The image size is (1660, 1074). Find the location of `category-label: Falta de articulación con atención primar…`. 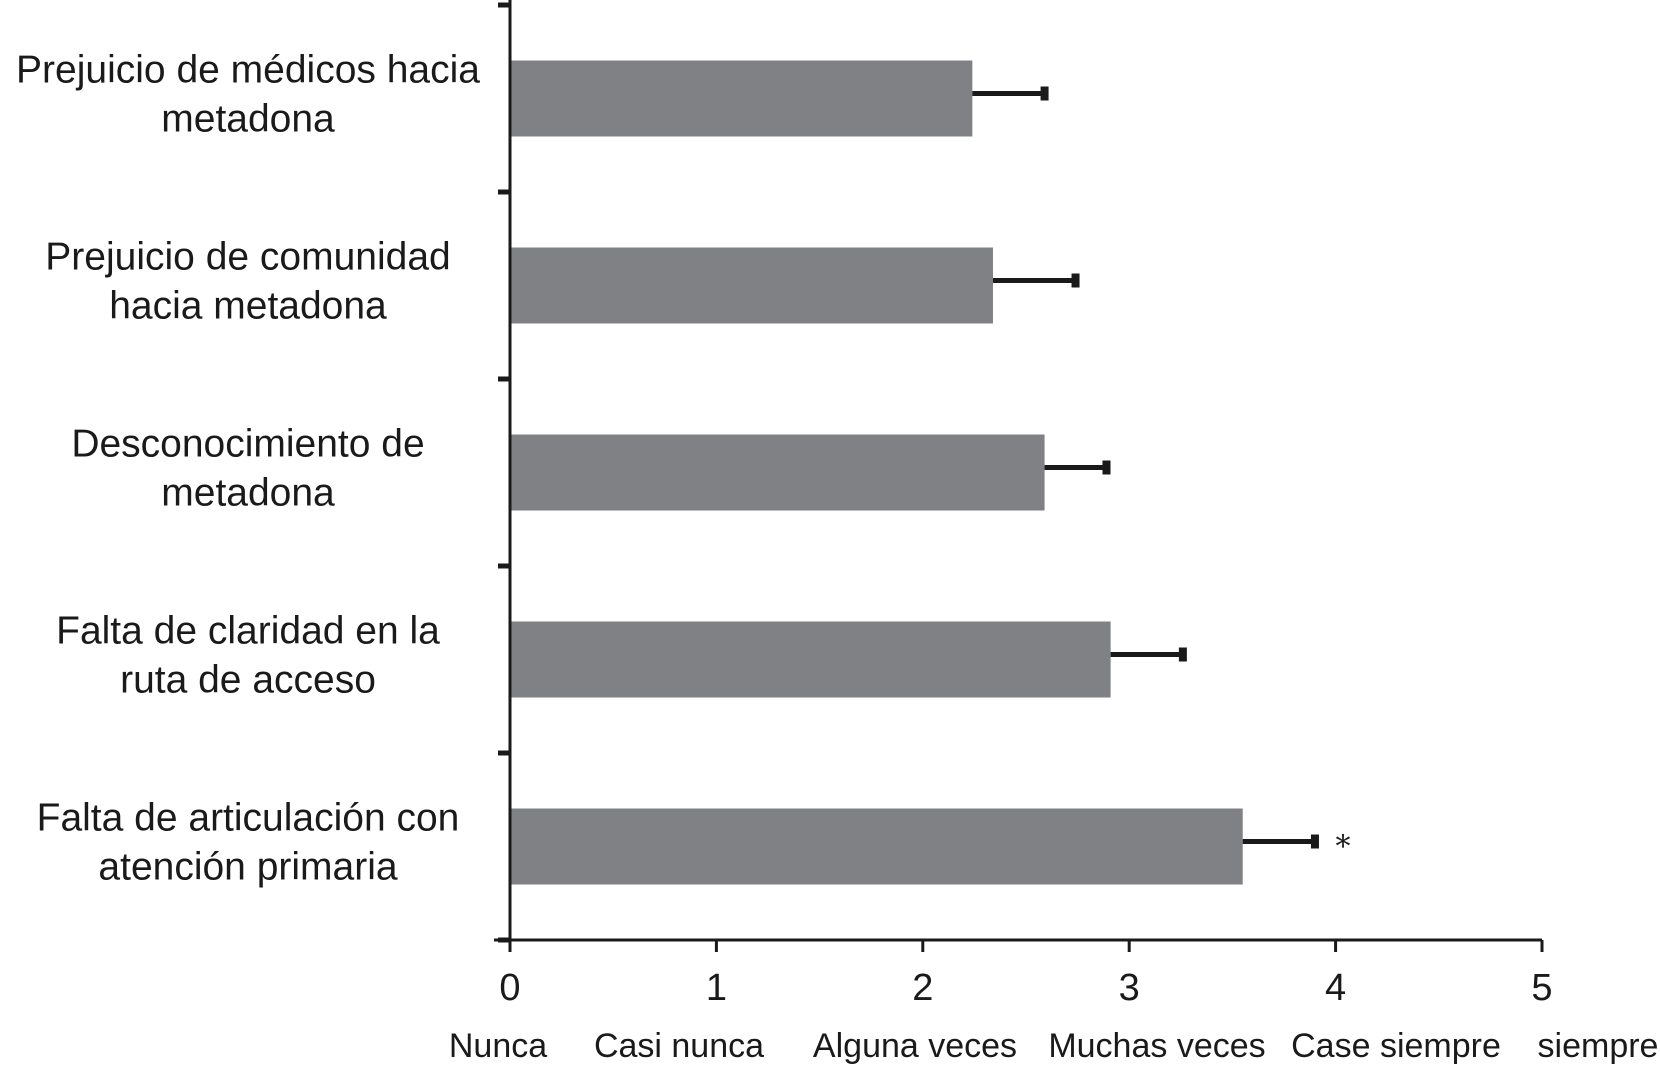

category-label: Falta de articulación con atención primar… is located at coordinates (248, 843).